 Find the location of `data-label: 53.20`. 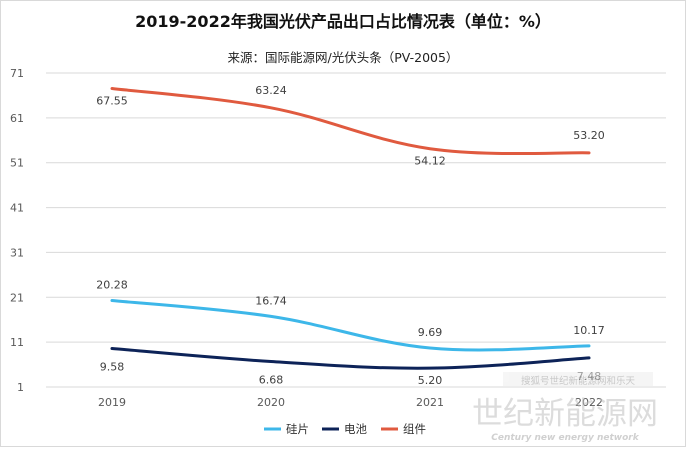

data-label: 53.20 is located at coordinates (589, 135).